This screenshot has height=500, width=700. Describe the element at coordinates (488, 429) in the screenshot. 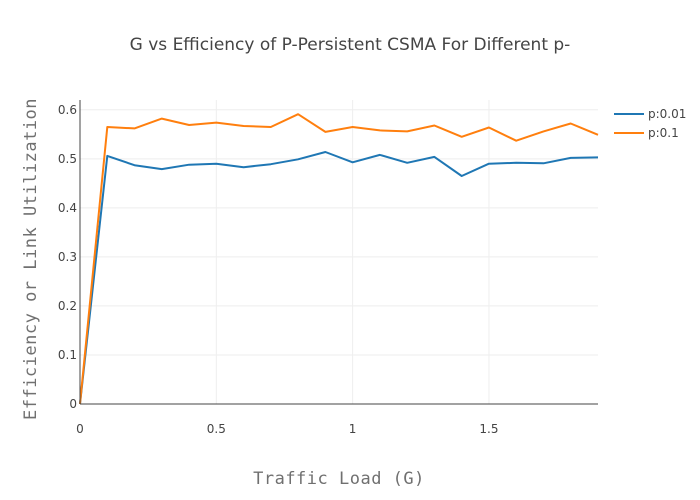

I see `x-tick-label: 1.5` at that location.